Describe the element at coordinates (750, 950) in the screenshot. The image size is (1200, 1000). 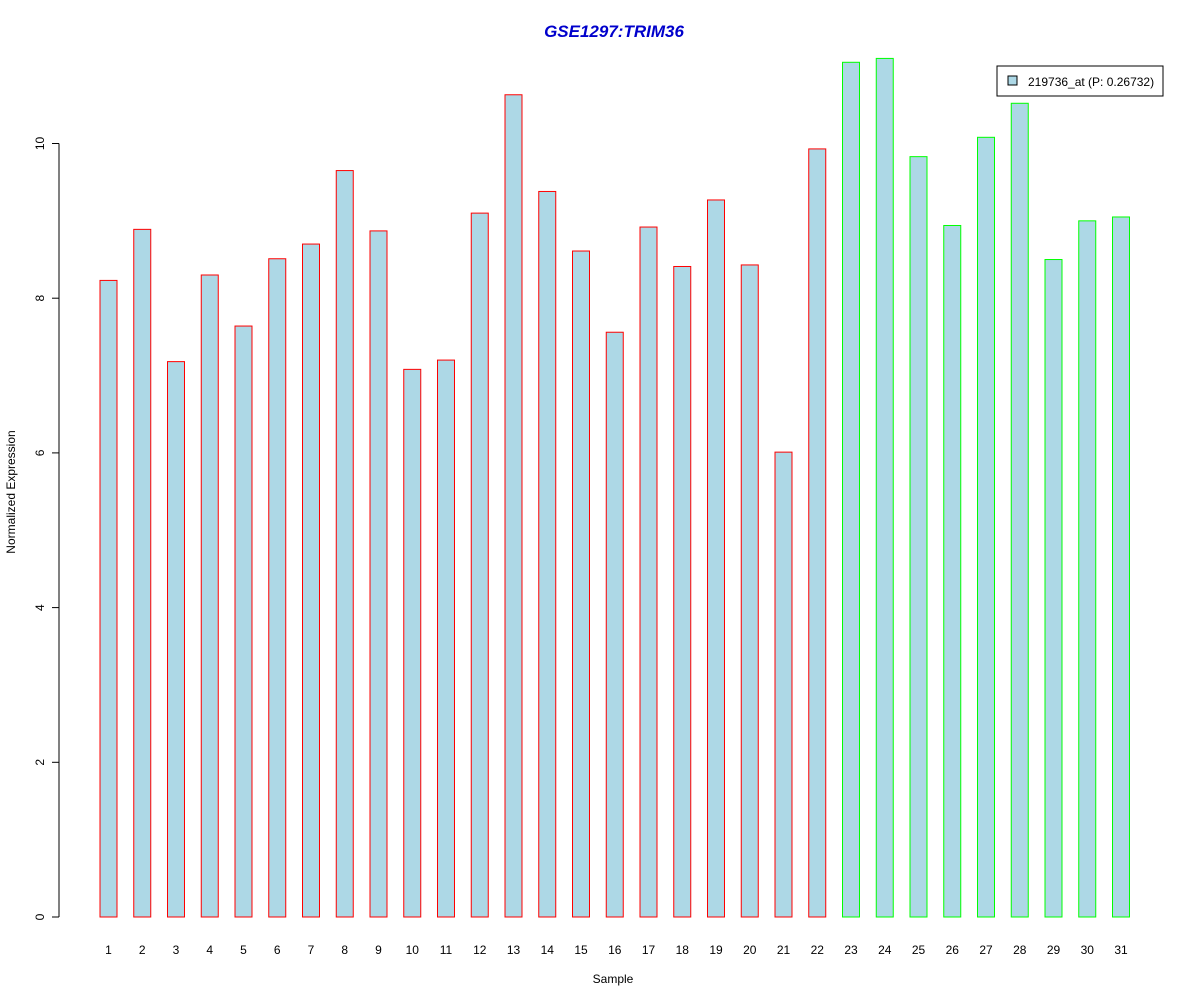
I see `x-tick-label: 20` at that location.